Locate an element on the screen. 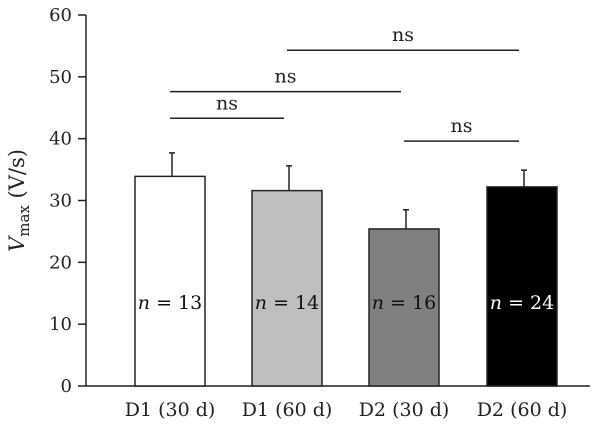 This screenshot has height=430, width=600. y-tick-label: 20 is located at coordinates (60, 262).